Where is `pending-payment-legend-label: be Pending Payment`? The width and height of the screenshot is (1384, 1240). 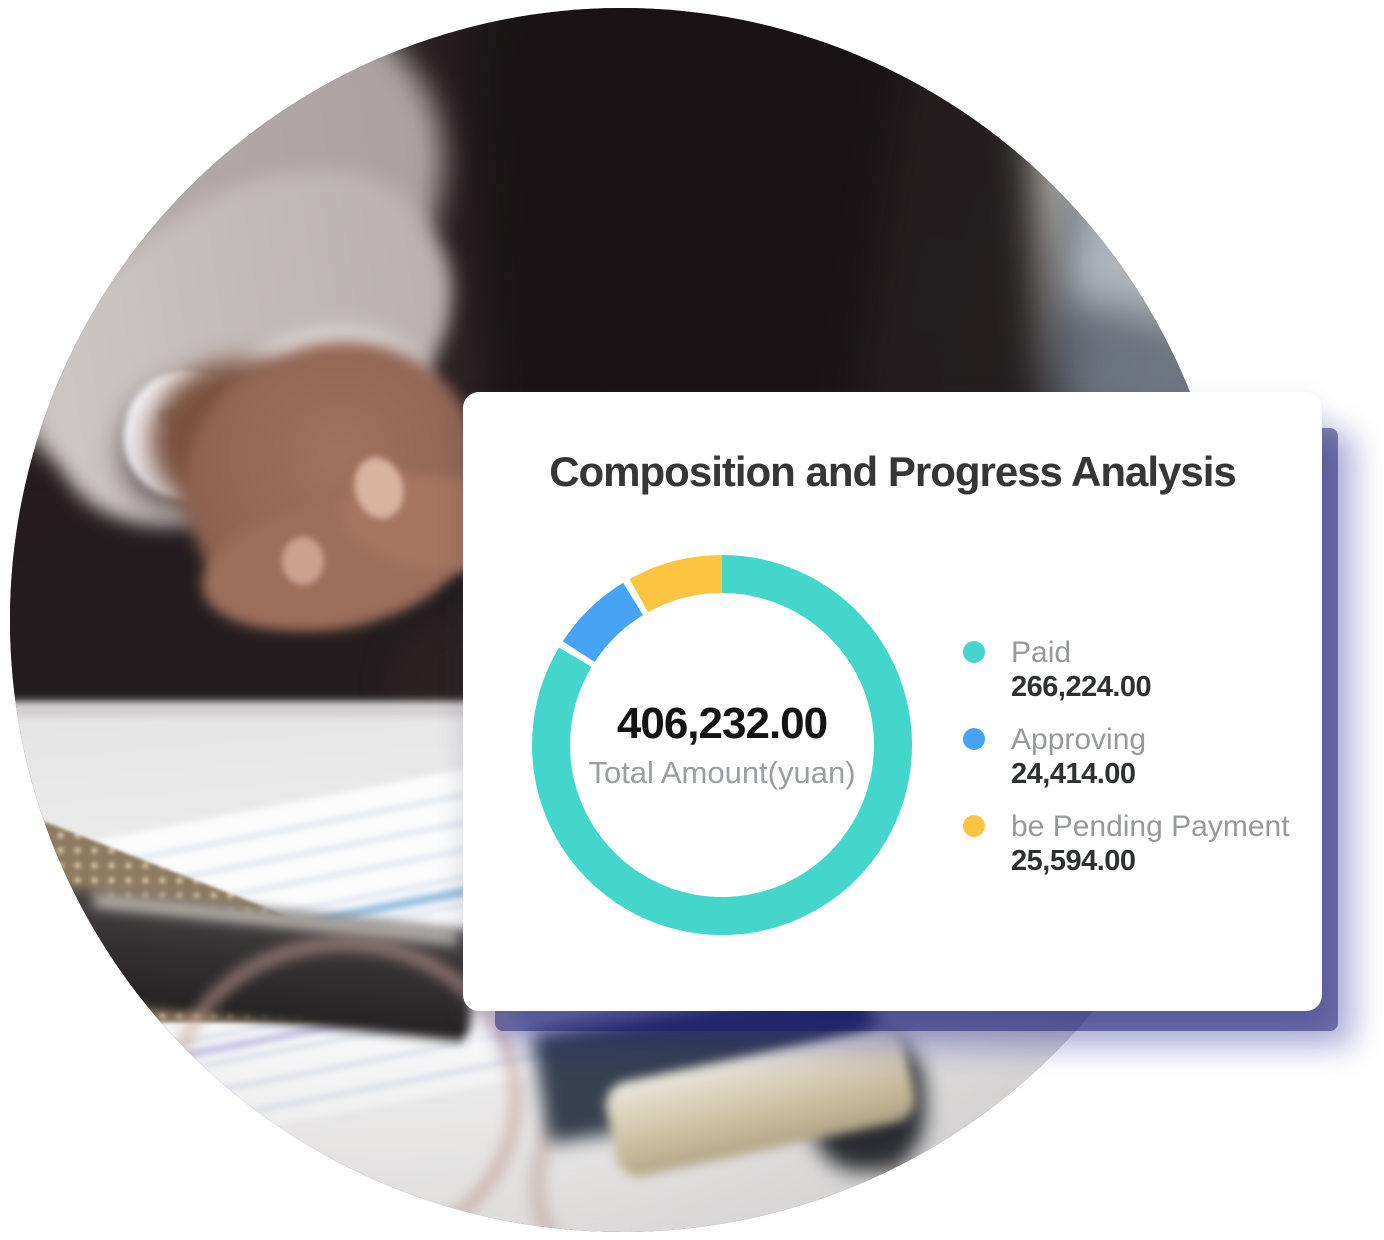
pending-payment-legend-label: be Pending Payment is located at coordinates (1150, 826).